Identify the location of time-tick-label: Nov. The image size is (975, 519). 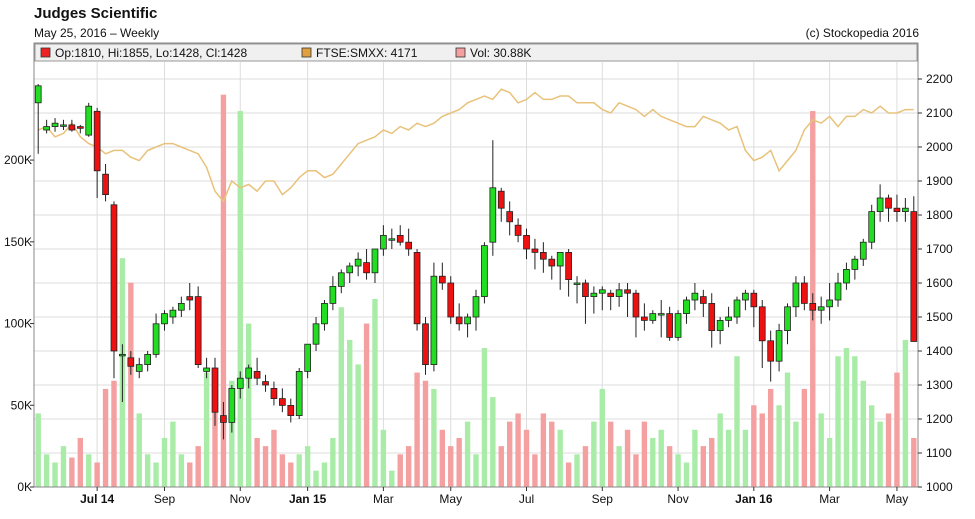
(240, 499).